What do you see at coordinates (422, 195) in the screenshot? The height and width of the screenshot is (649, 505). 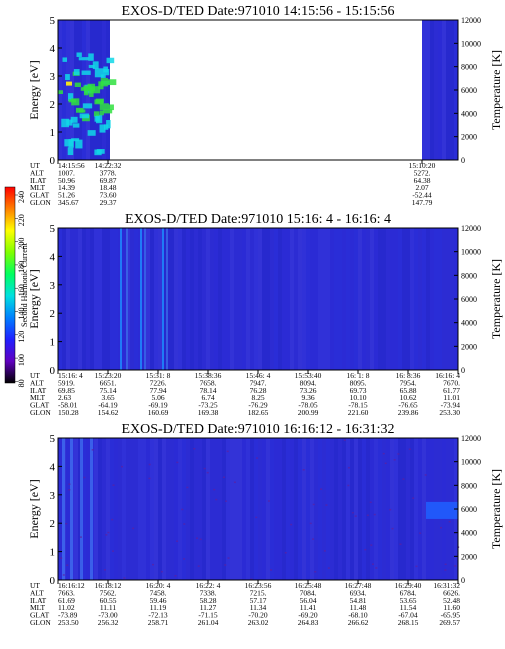 I see `orbit-cell: -52.44` at bounding box center [422, 195].